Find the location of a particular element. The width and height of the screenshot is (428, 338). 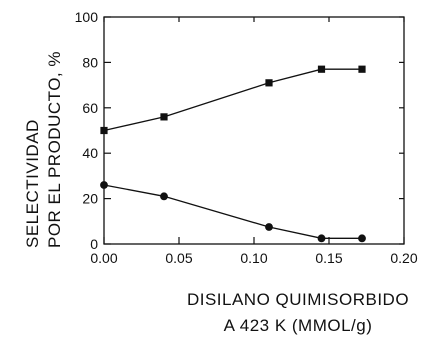

y-tick-label: 0 is located at coordinates (94, 244).